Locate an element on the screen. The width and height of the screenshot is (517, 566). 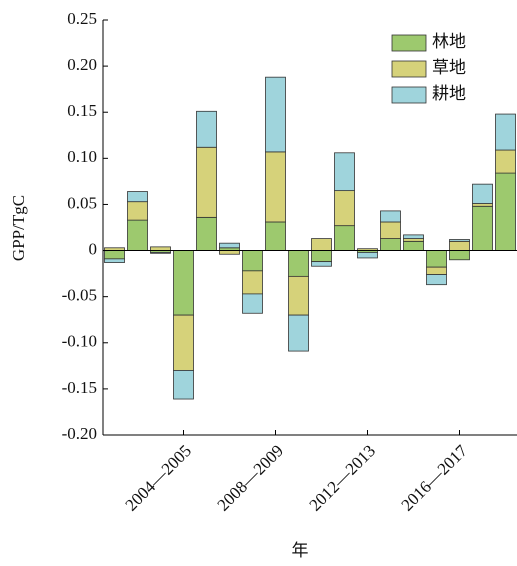
x-tick-label: 2004—2005 is located at coordinates (159, 478).